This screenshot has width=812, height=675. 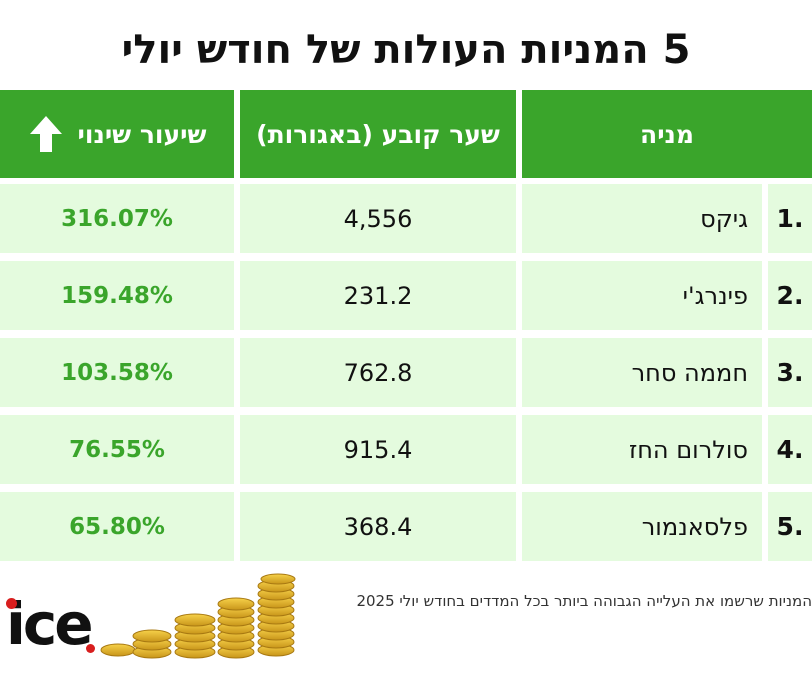 I want to click on header-price-label: שער קובע (באגורות), so click(x=378, y=134).